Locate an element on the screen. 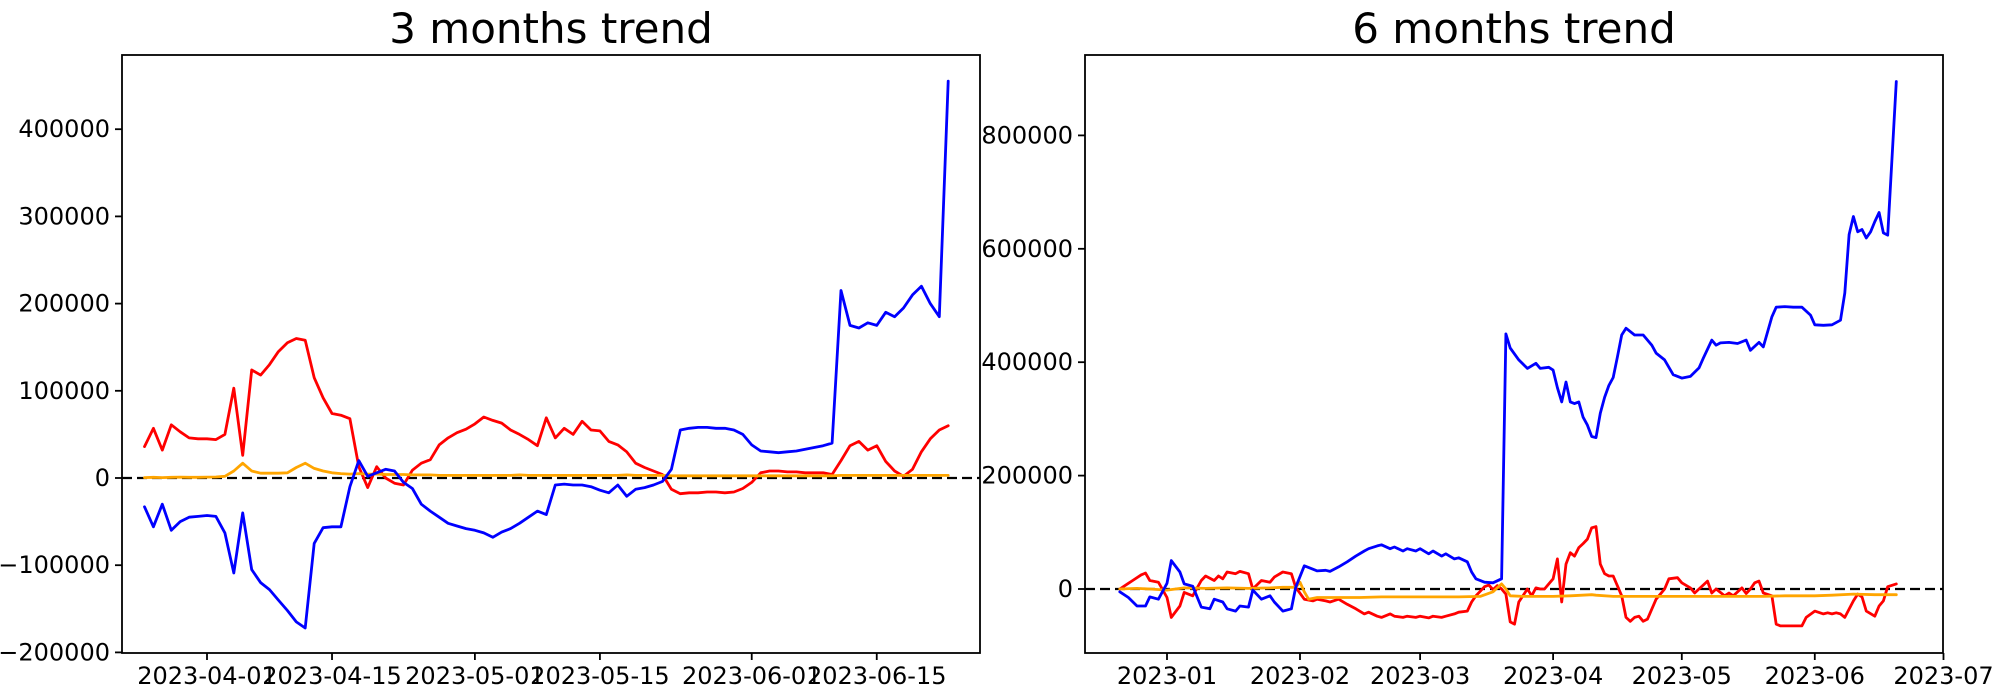  y-tick-label: 300000 is located at coordinates (64, 216).